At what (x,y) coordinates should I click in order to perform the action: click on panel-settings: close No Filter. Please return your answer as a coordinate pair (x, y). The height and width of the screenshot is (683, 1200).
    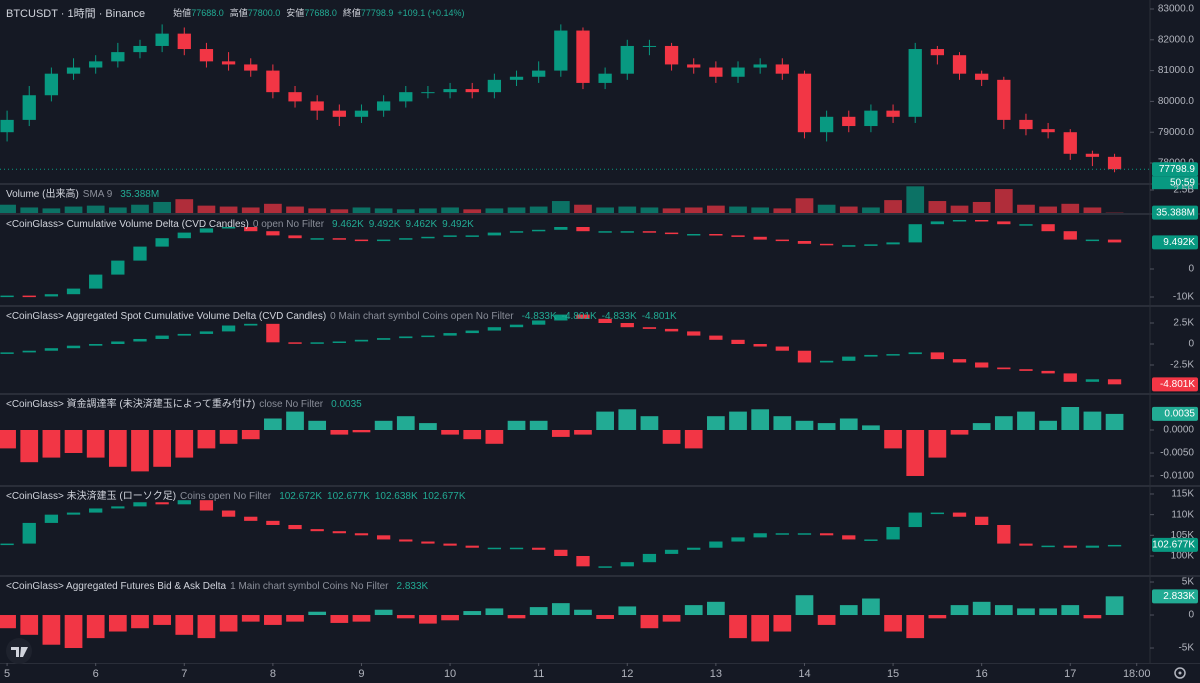
    Looking at the image, I should click on (291, 404).